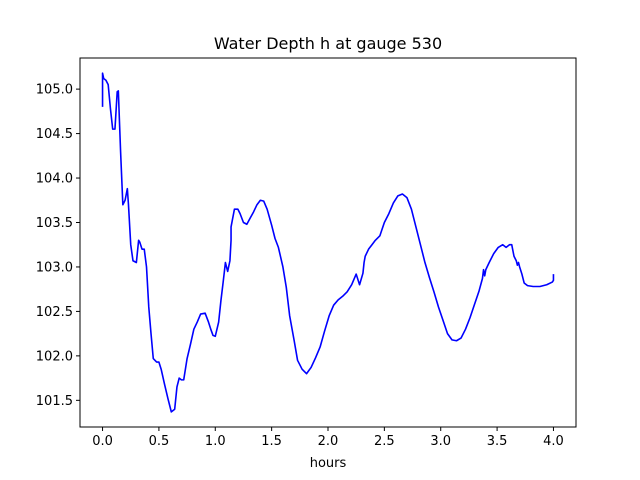 Image resolution: width=640 pixels, height=480 pixels. What do you see at coordinates (440, 441) in the screenshot?
I see `x-tick-label: 3.0` at bounding box center [440, 441].